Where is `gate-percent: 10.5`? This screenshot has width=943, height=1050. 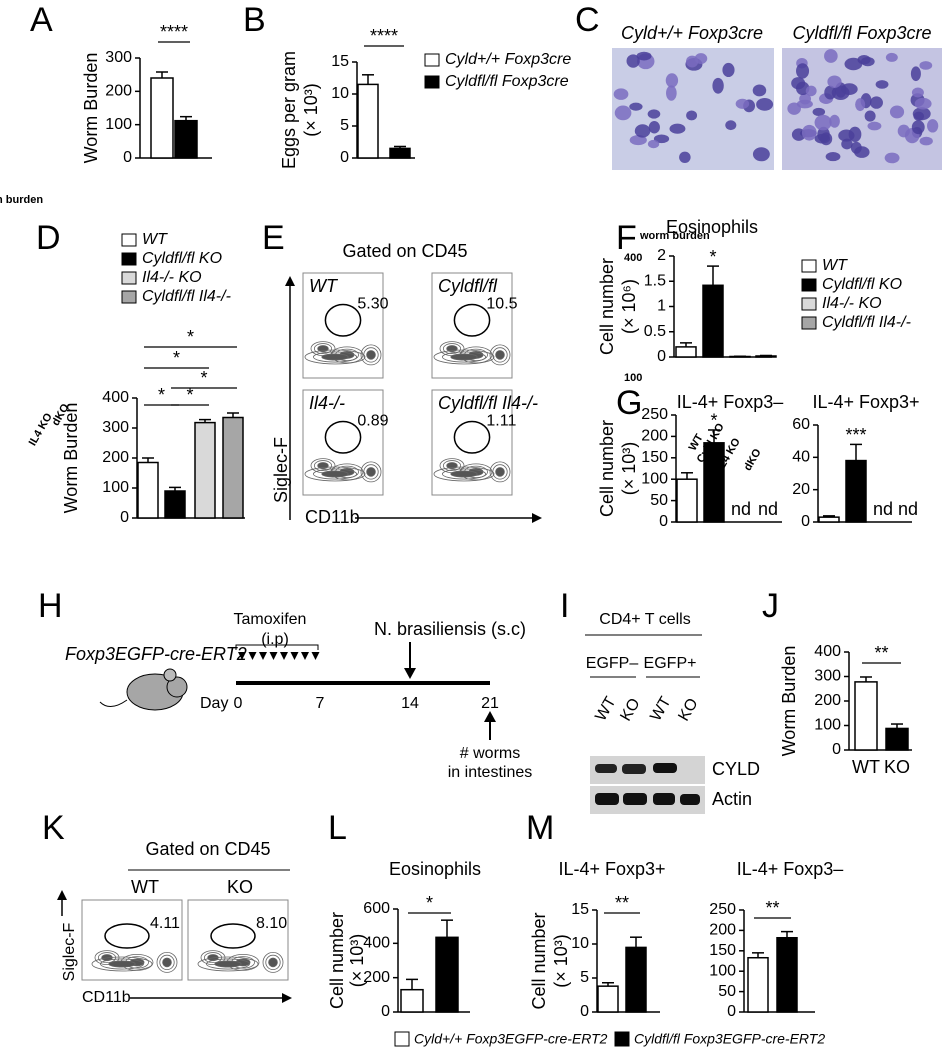
gate-percent: 10.5 is located at coordinates (501, 304).